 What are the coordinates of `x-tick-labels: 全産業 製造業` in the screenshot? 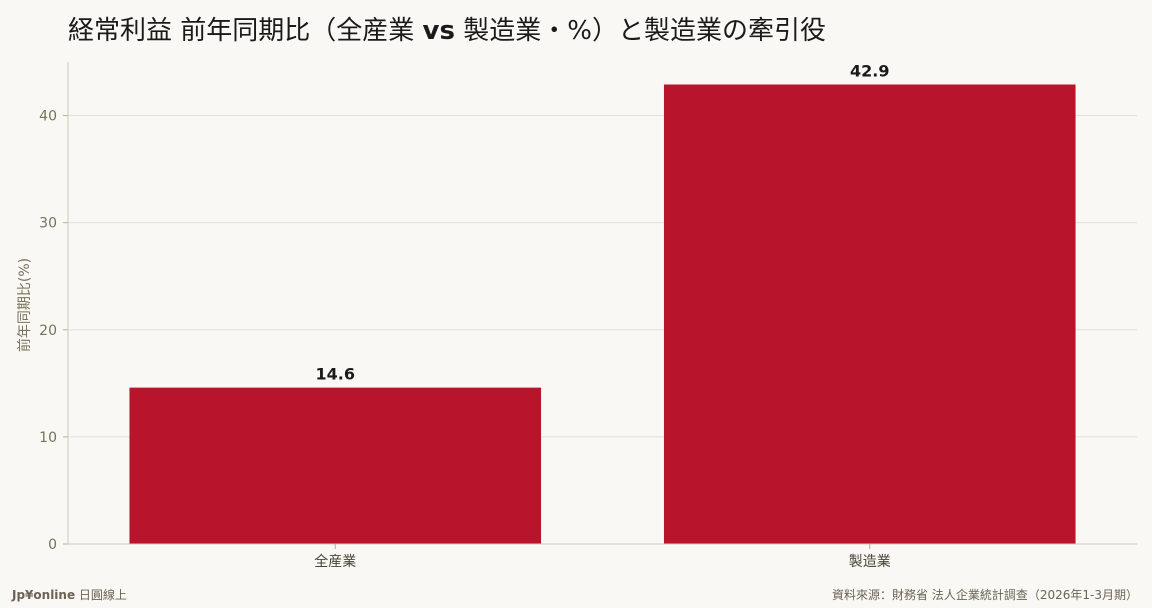 It's located at (602, 561).